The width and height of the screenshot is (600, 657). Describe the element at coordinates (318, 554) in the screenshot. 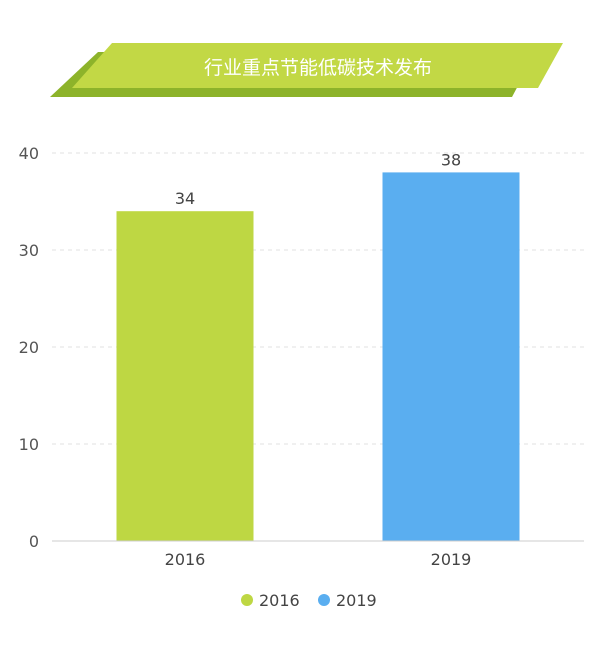

I see `x-axis: 2016 2019` at that location.